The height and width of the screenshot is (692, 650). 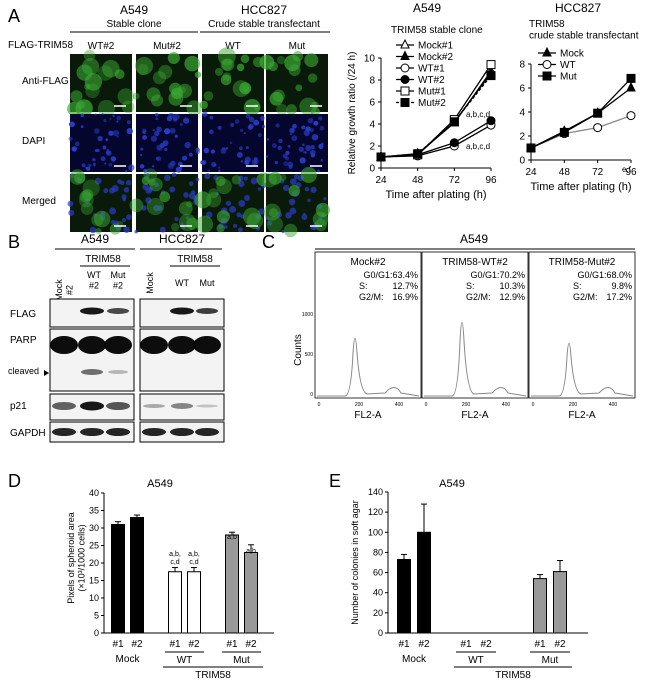 I want to click on y-tick-label: 20, so click(x=94, y=563).